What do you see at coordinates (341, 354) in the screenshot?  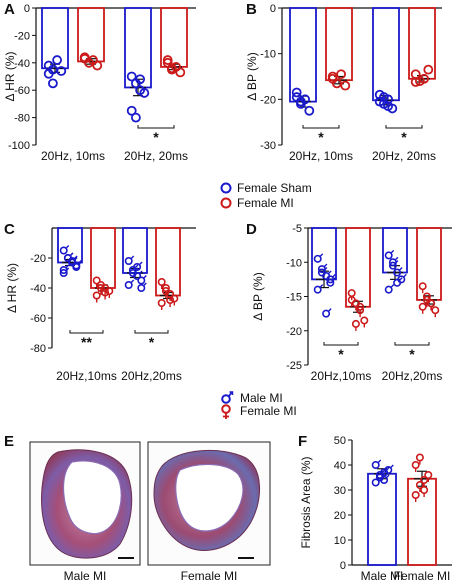 I see `panel-d-sig-label-0: *` at bounding box center [341, 354].